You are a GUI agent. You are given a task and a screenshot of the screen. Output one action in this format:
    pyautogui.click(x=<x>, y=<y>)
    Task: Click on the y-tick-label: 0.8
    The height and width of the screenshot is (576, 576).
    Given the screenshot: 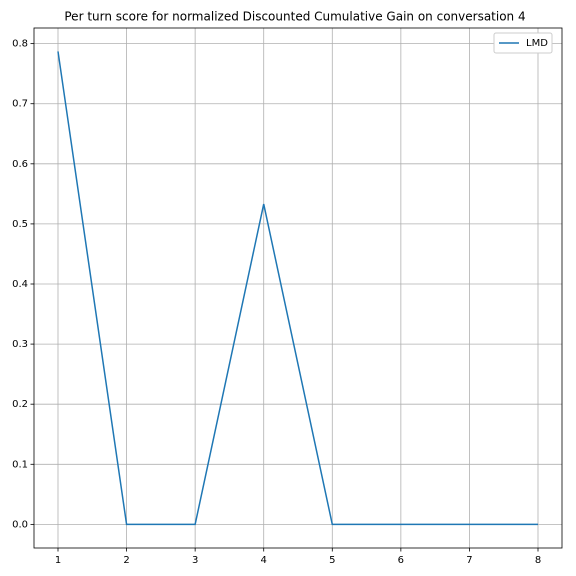 What is the action you would take?
    pyautogui.click(x=20, y=44)
    